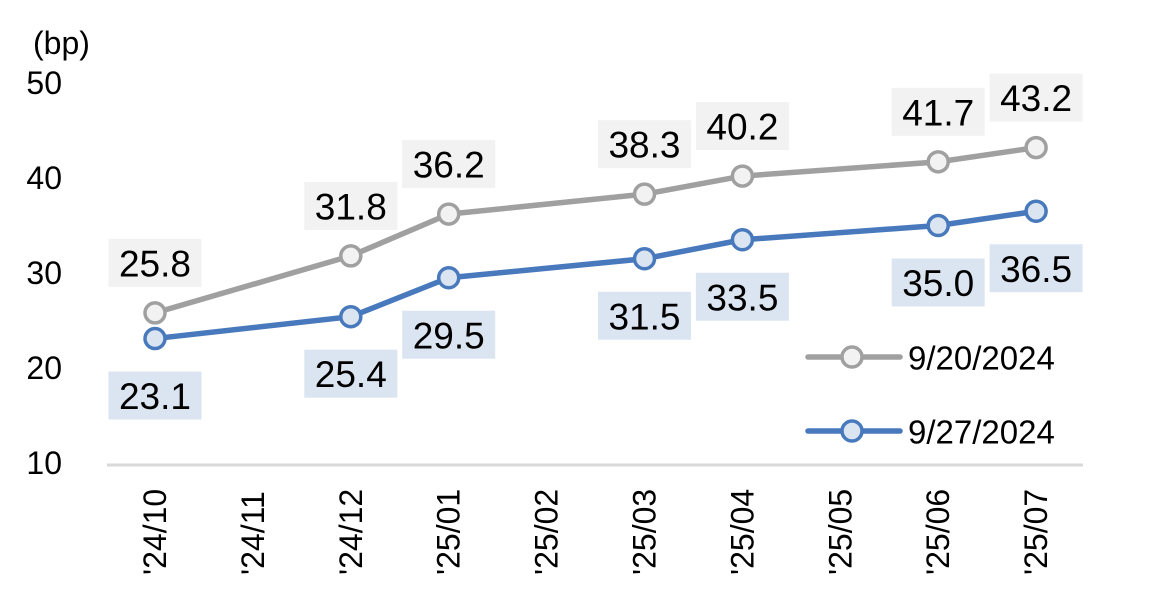 The width and height of the screenshot is (1152, 591). I want to click on y-tick-label: 30, so click(44, 273).